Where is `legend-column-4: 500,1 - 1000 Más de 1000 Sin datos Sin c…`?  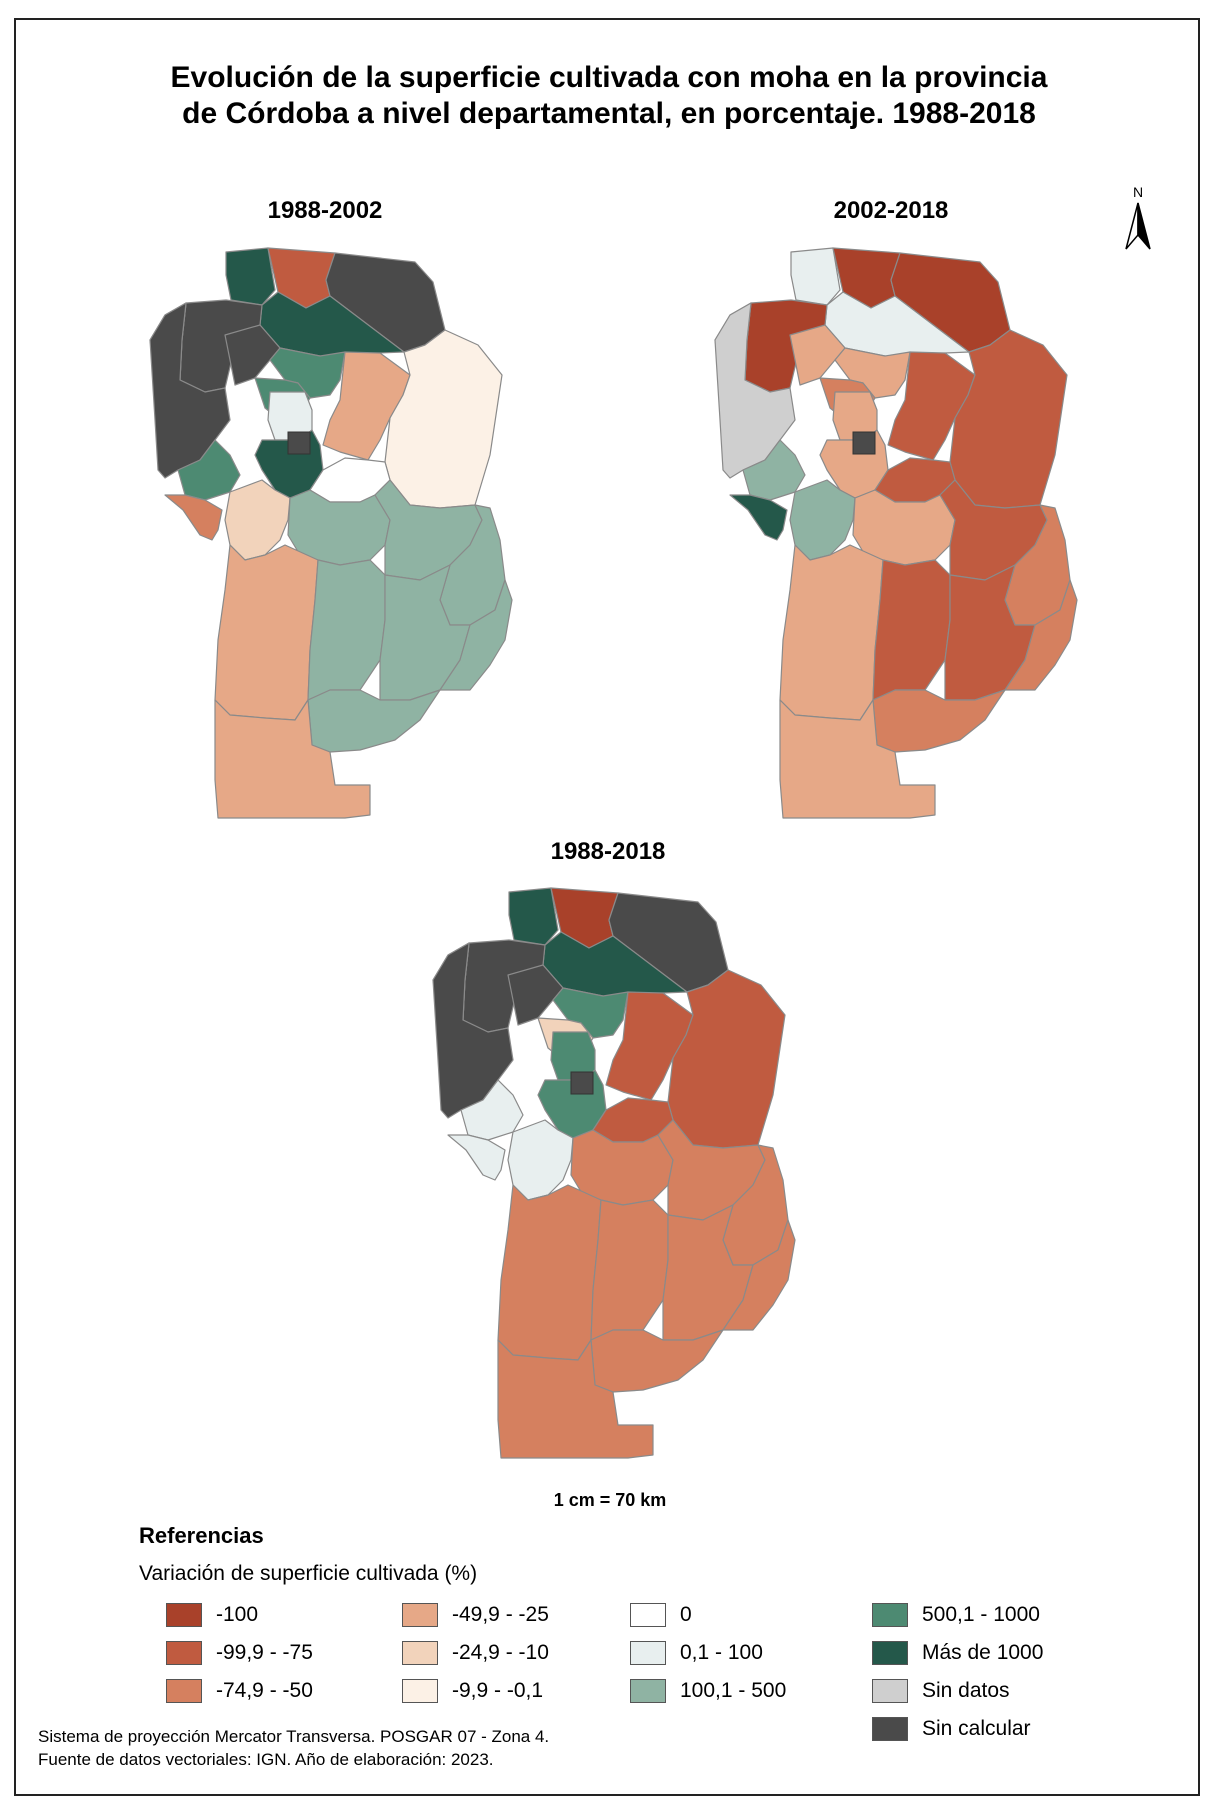 legend-column-4: 500,1 - 1000 Más de 1000 Sin datos Sin c… is located at coordinates (957, 1672).